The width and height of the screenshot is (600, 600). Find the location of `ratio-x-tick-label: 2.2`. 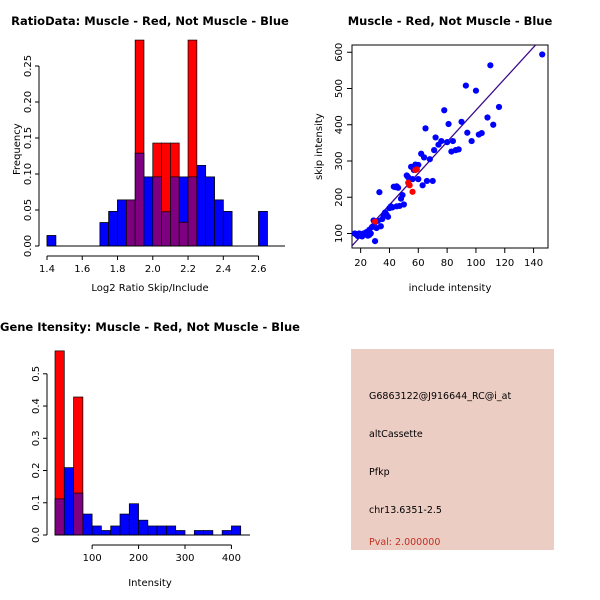

ratio-x-tick-label: 2.2 is located at coordinates (188, 269).